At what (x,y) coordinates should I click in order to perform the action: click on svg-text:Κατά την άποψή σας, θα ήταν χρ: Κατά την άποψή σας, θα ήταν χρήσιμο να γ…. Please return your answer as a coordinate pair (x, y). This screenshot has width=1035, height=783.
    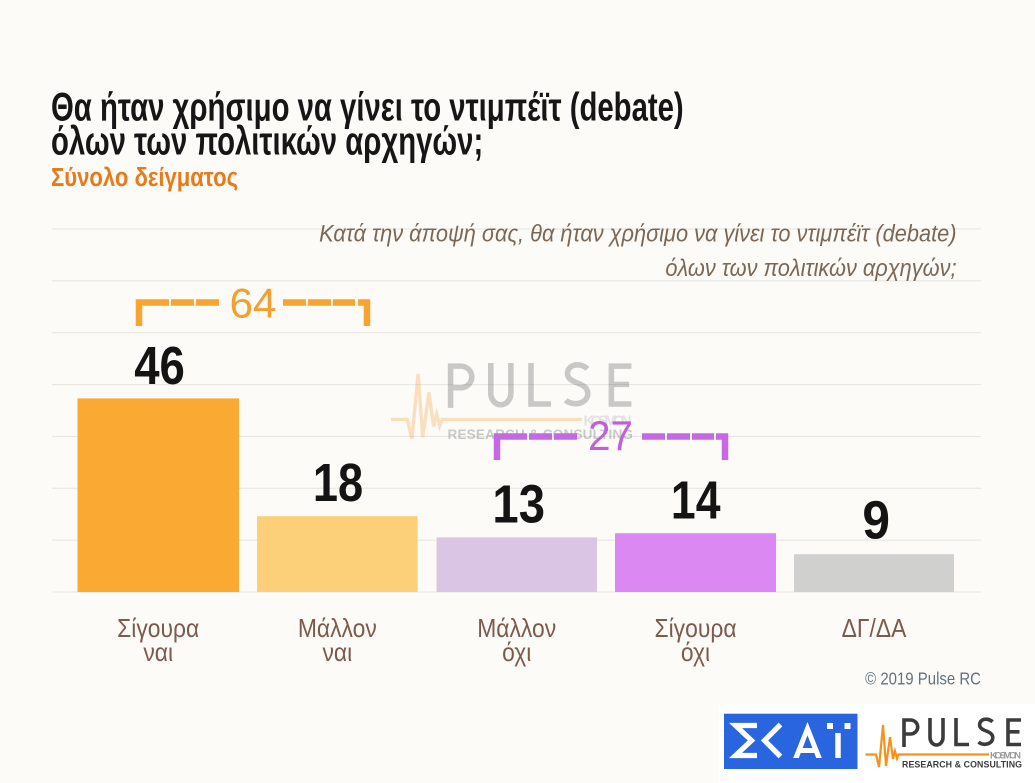
    Looking at the image, I should click on (637, 232).